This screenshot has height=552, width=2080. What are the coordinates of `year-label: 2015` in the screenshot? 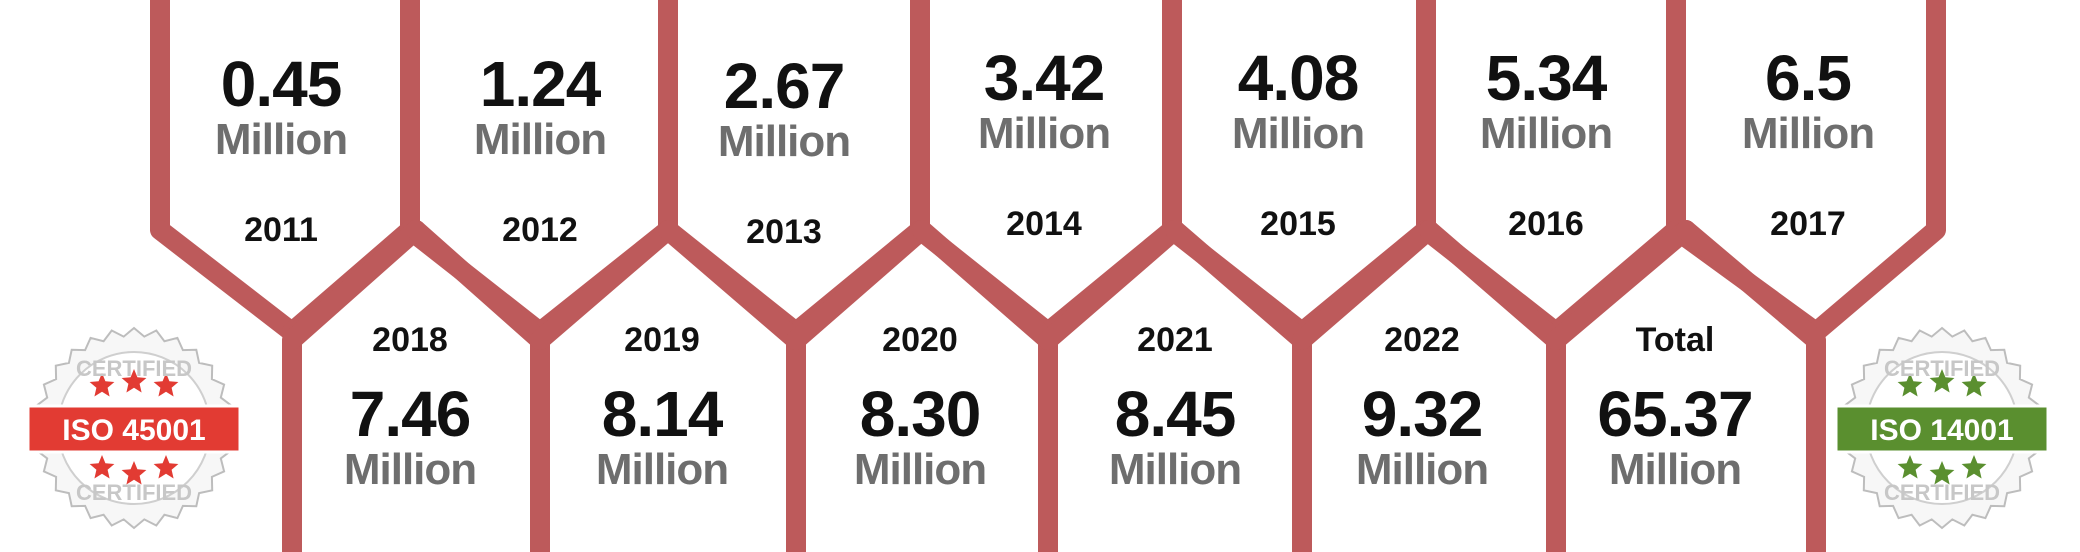 It's located at (1298, 224).